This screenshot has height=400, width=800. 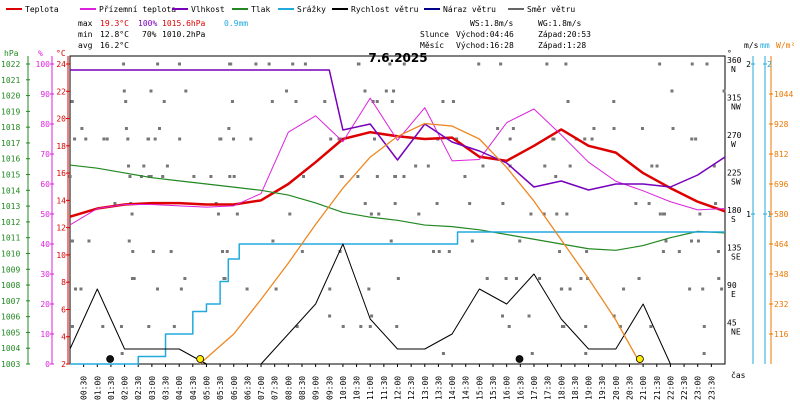 I want to click on wm-tick-label: 1044, so click(x=783, y=94).